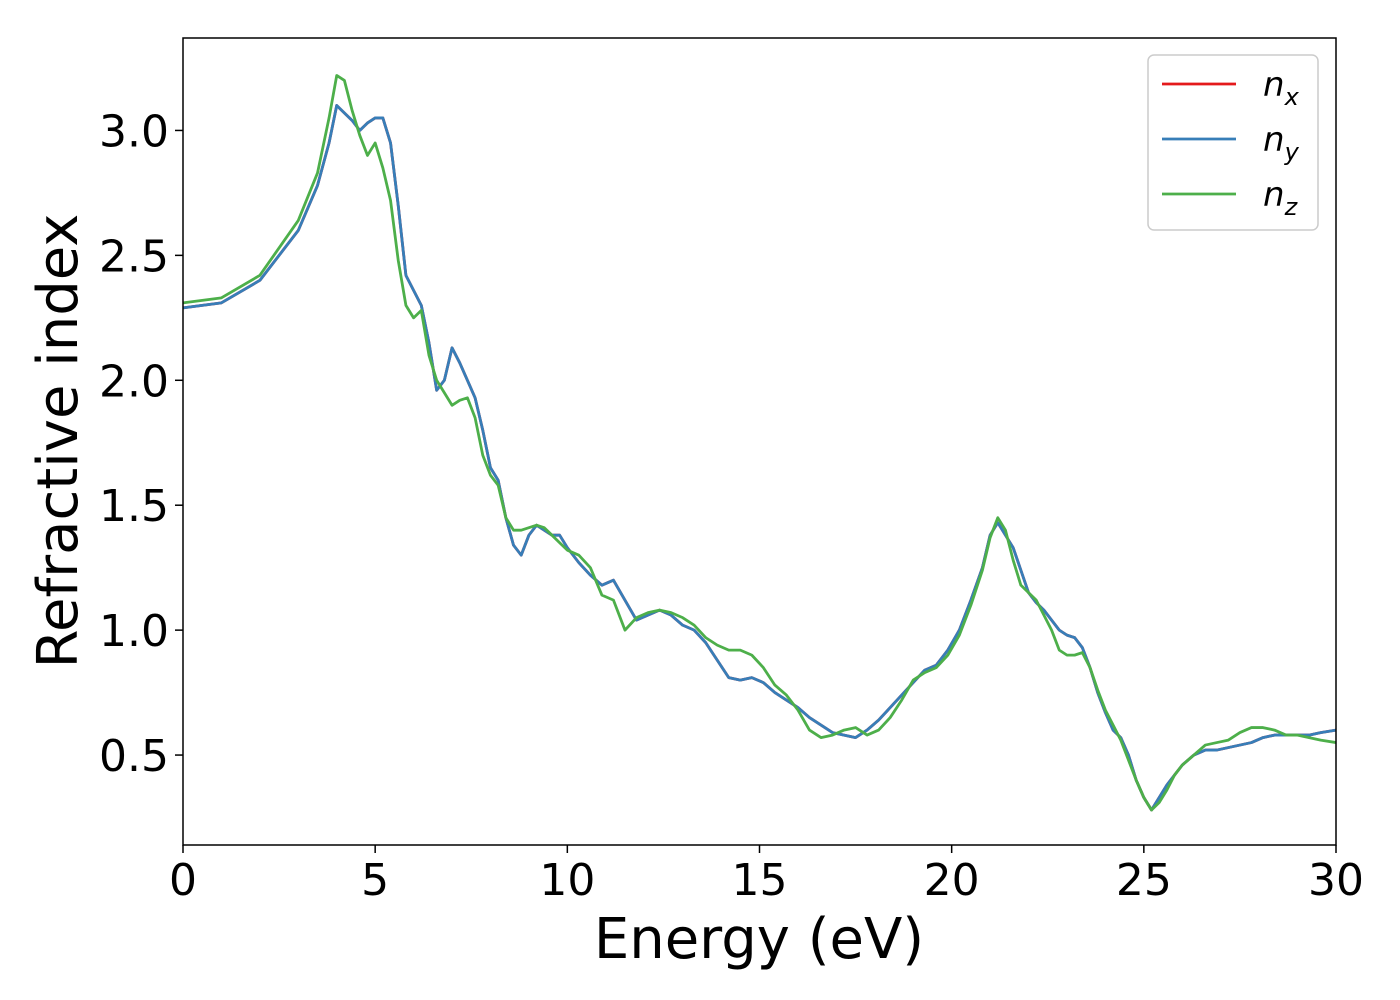  What do you see at coordinates (134, 506) in the screenshot?
I see `y-tick-label: 1.5` at bounding box center [134, 506].